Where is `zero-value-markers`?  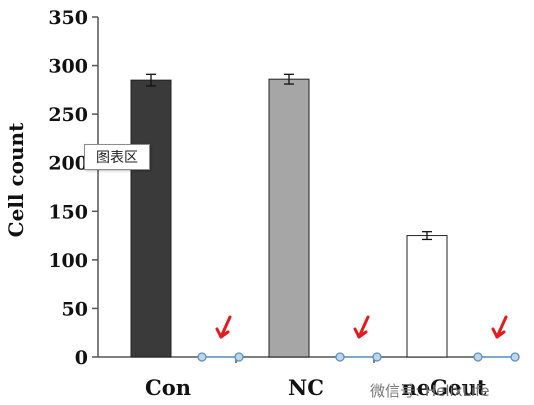
zero-value-markers is located at coordinates (358, 357).